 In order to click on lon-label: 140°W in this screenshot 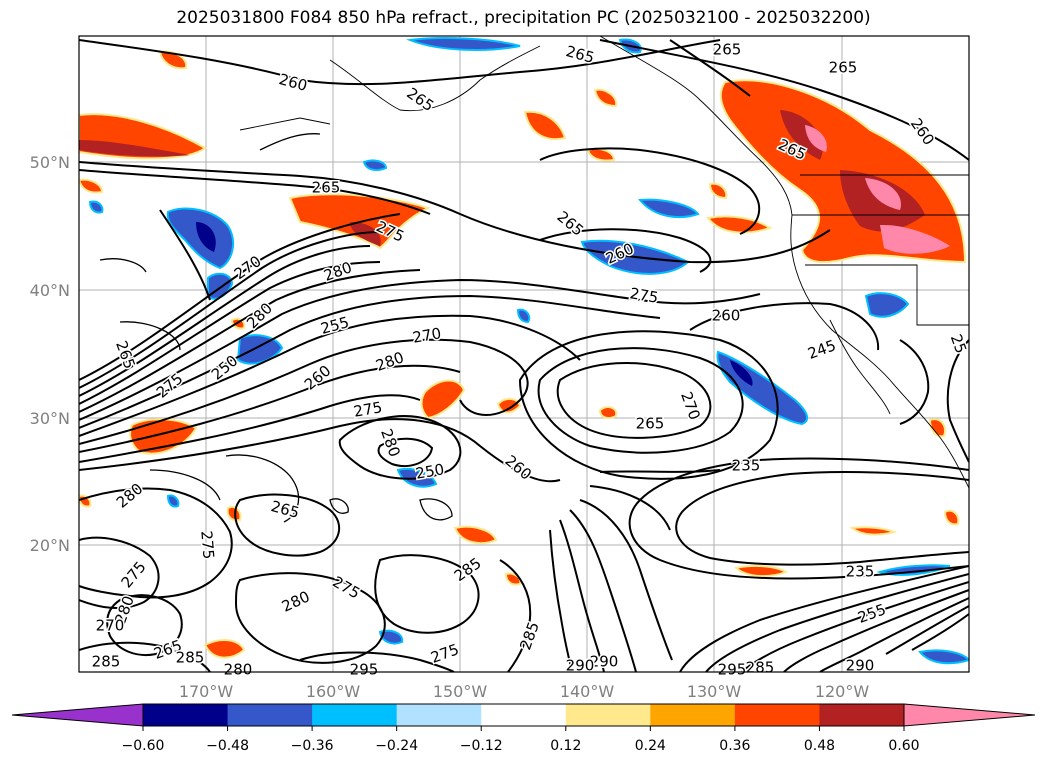, I will do `click(587, 691)`.